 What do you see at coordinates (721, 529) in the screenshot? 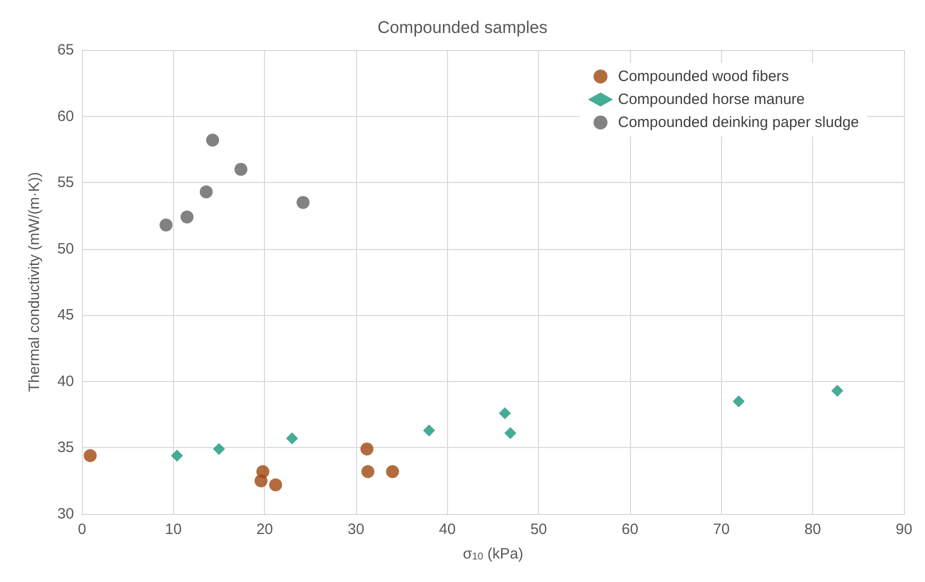
I see `x-tick-label: 70` at bounding box center [721, 529].